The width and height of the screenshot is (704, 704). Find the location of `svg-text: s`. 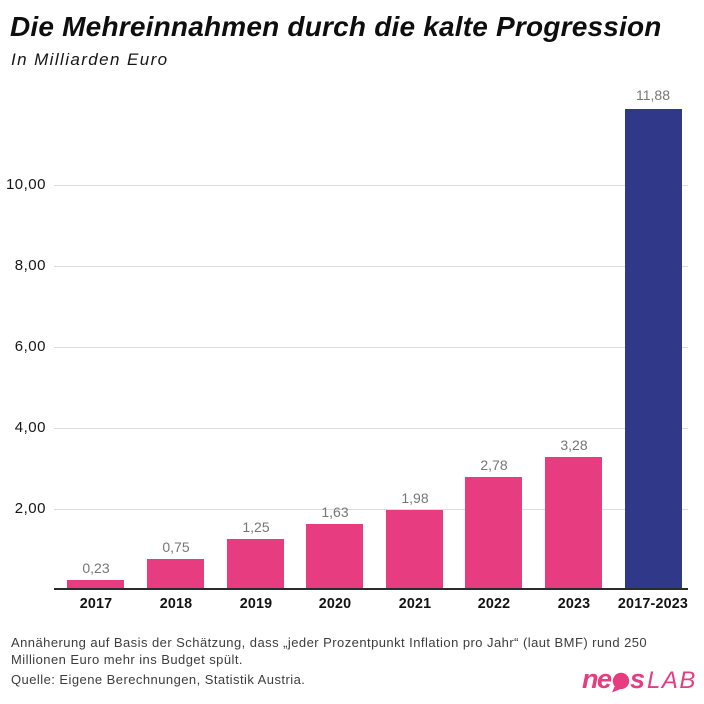

svg-text: s is located at coordinates (637, 680).